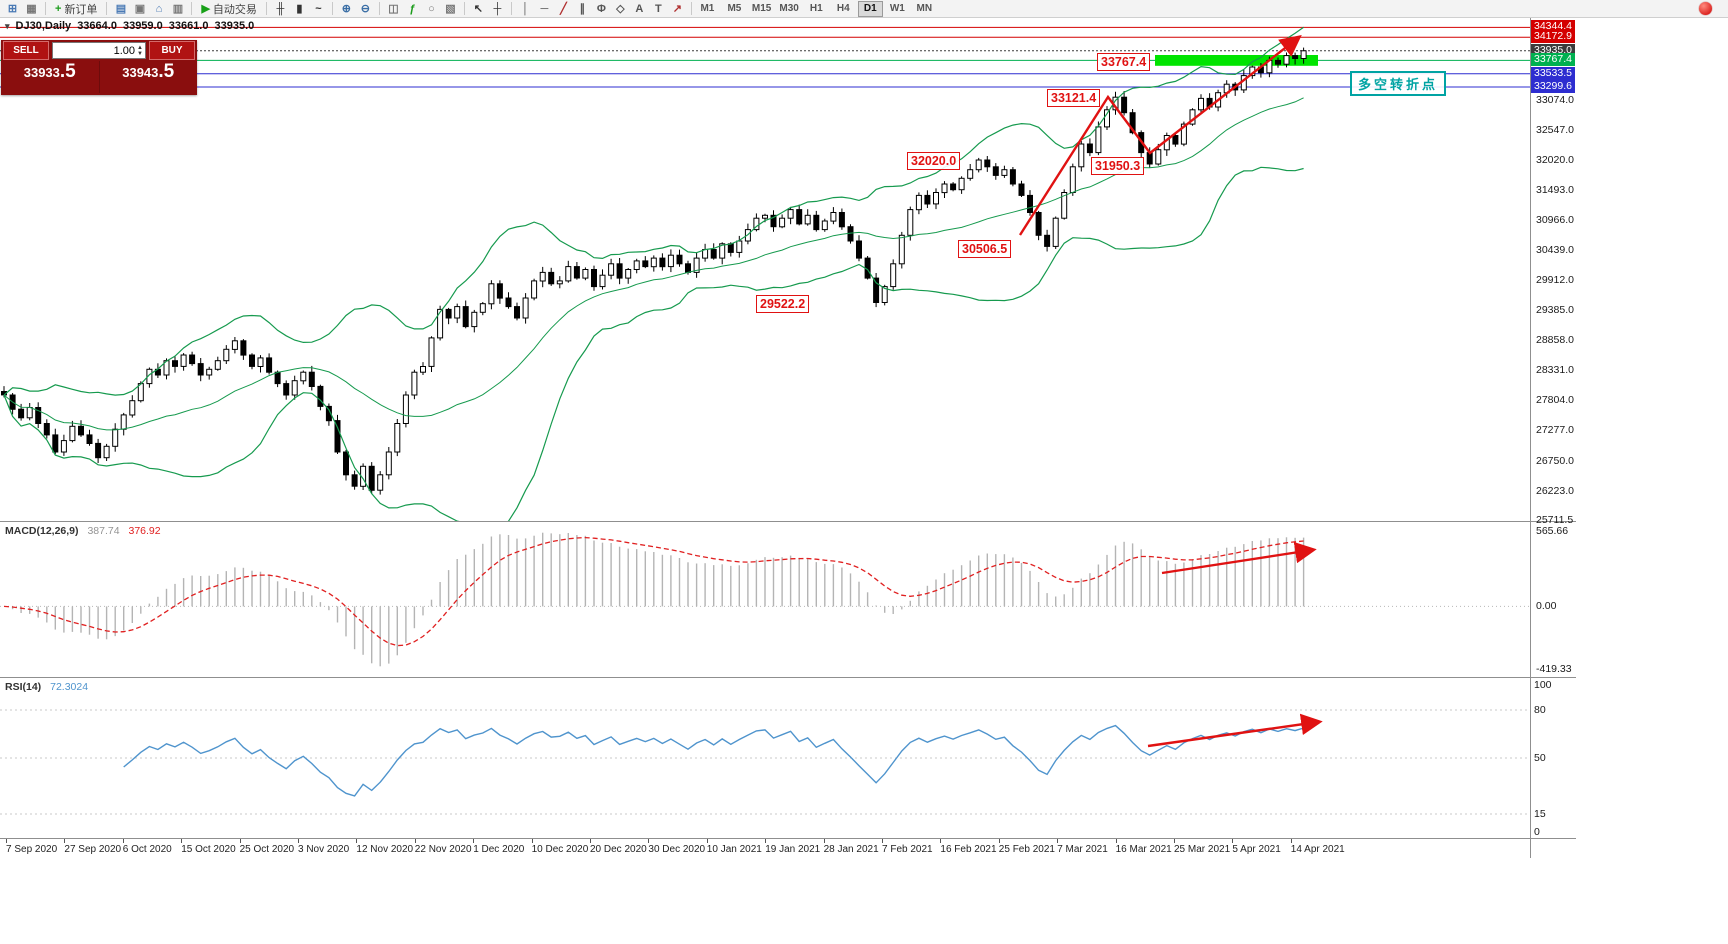 Image resolution: width=1728 pixels, height=944 pixels. Describe the element at coordinates (83, 531) in the screenshot. I see `macd-indicator-label: MACD(12,26,9) 387.74 376.92` at that location.